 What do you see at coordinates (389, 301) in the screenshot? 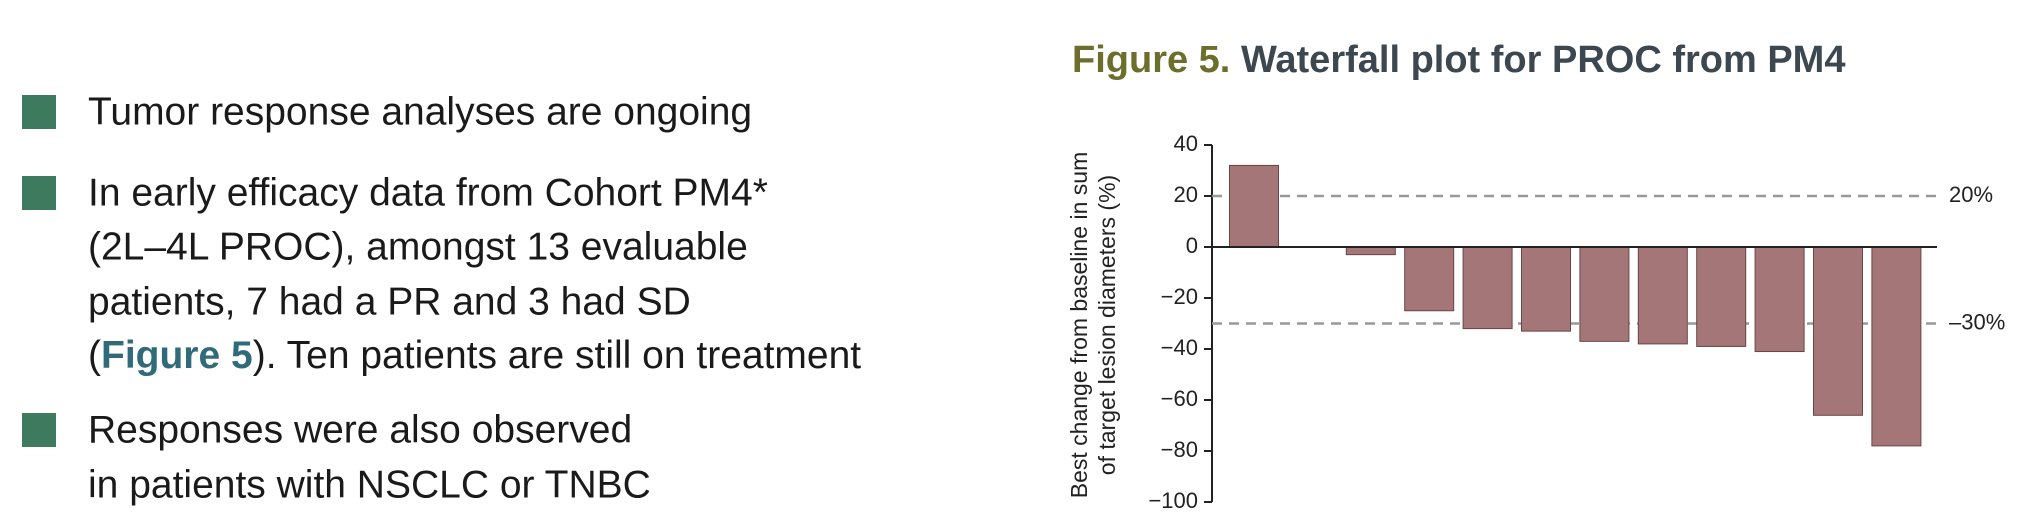
I see `bullet-text: patients, 7 had a PR and 3 had SD` at bounding box center [389, 301].